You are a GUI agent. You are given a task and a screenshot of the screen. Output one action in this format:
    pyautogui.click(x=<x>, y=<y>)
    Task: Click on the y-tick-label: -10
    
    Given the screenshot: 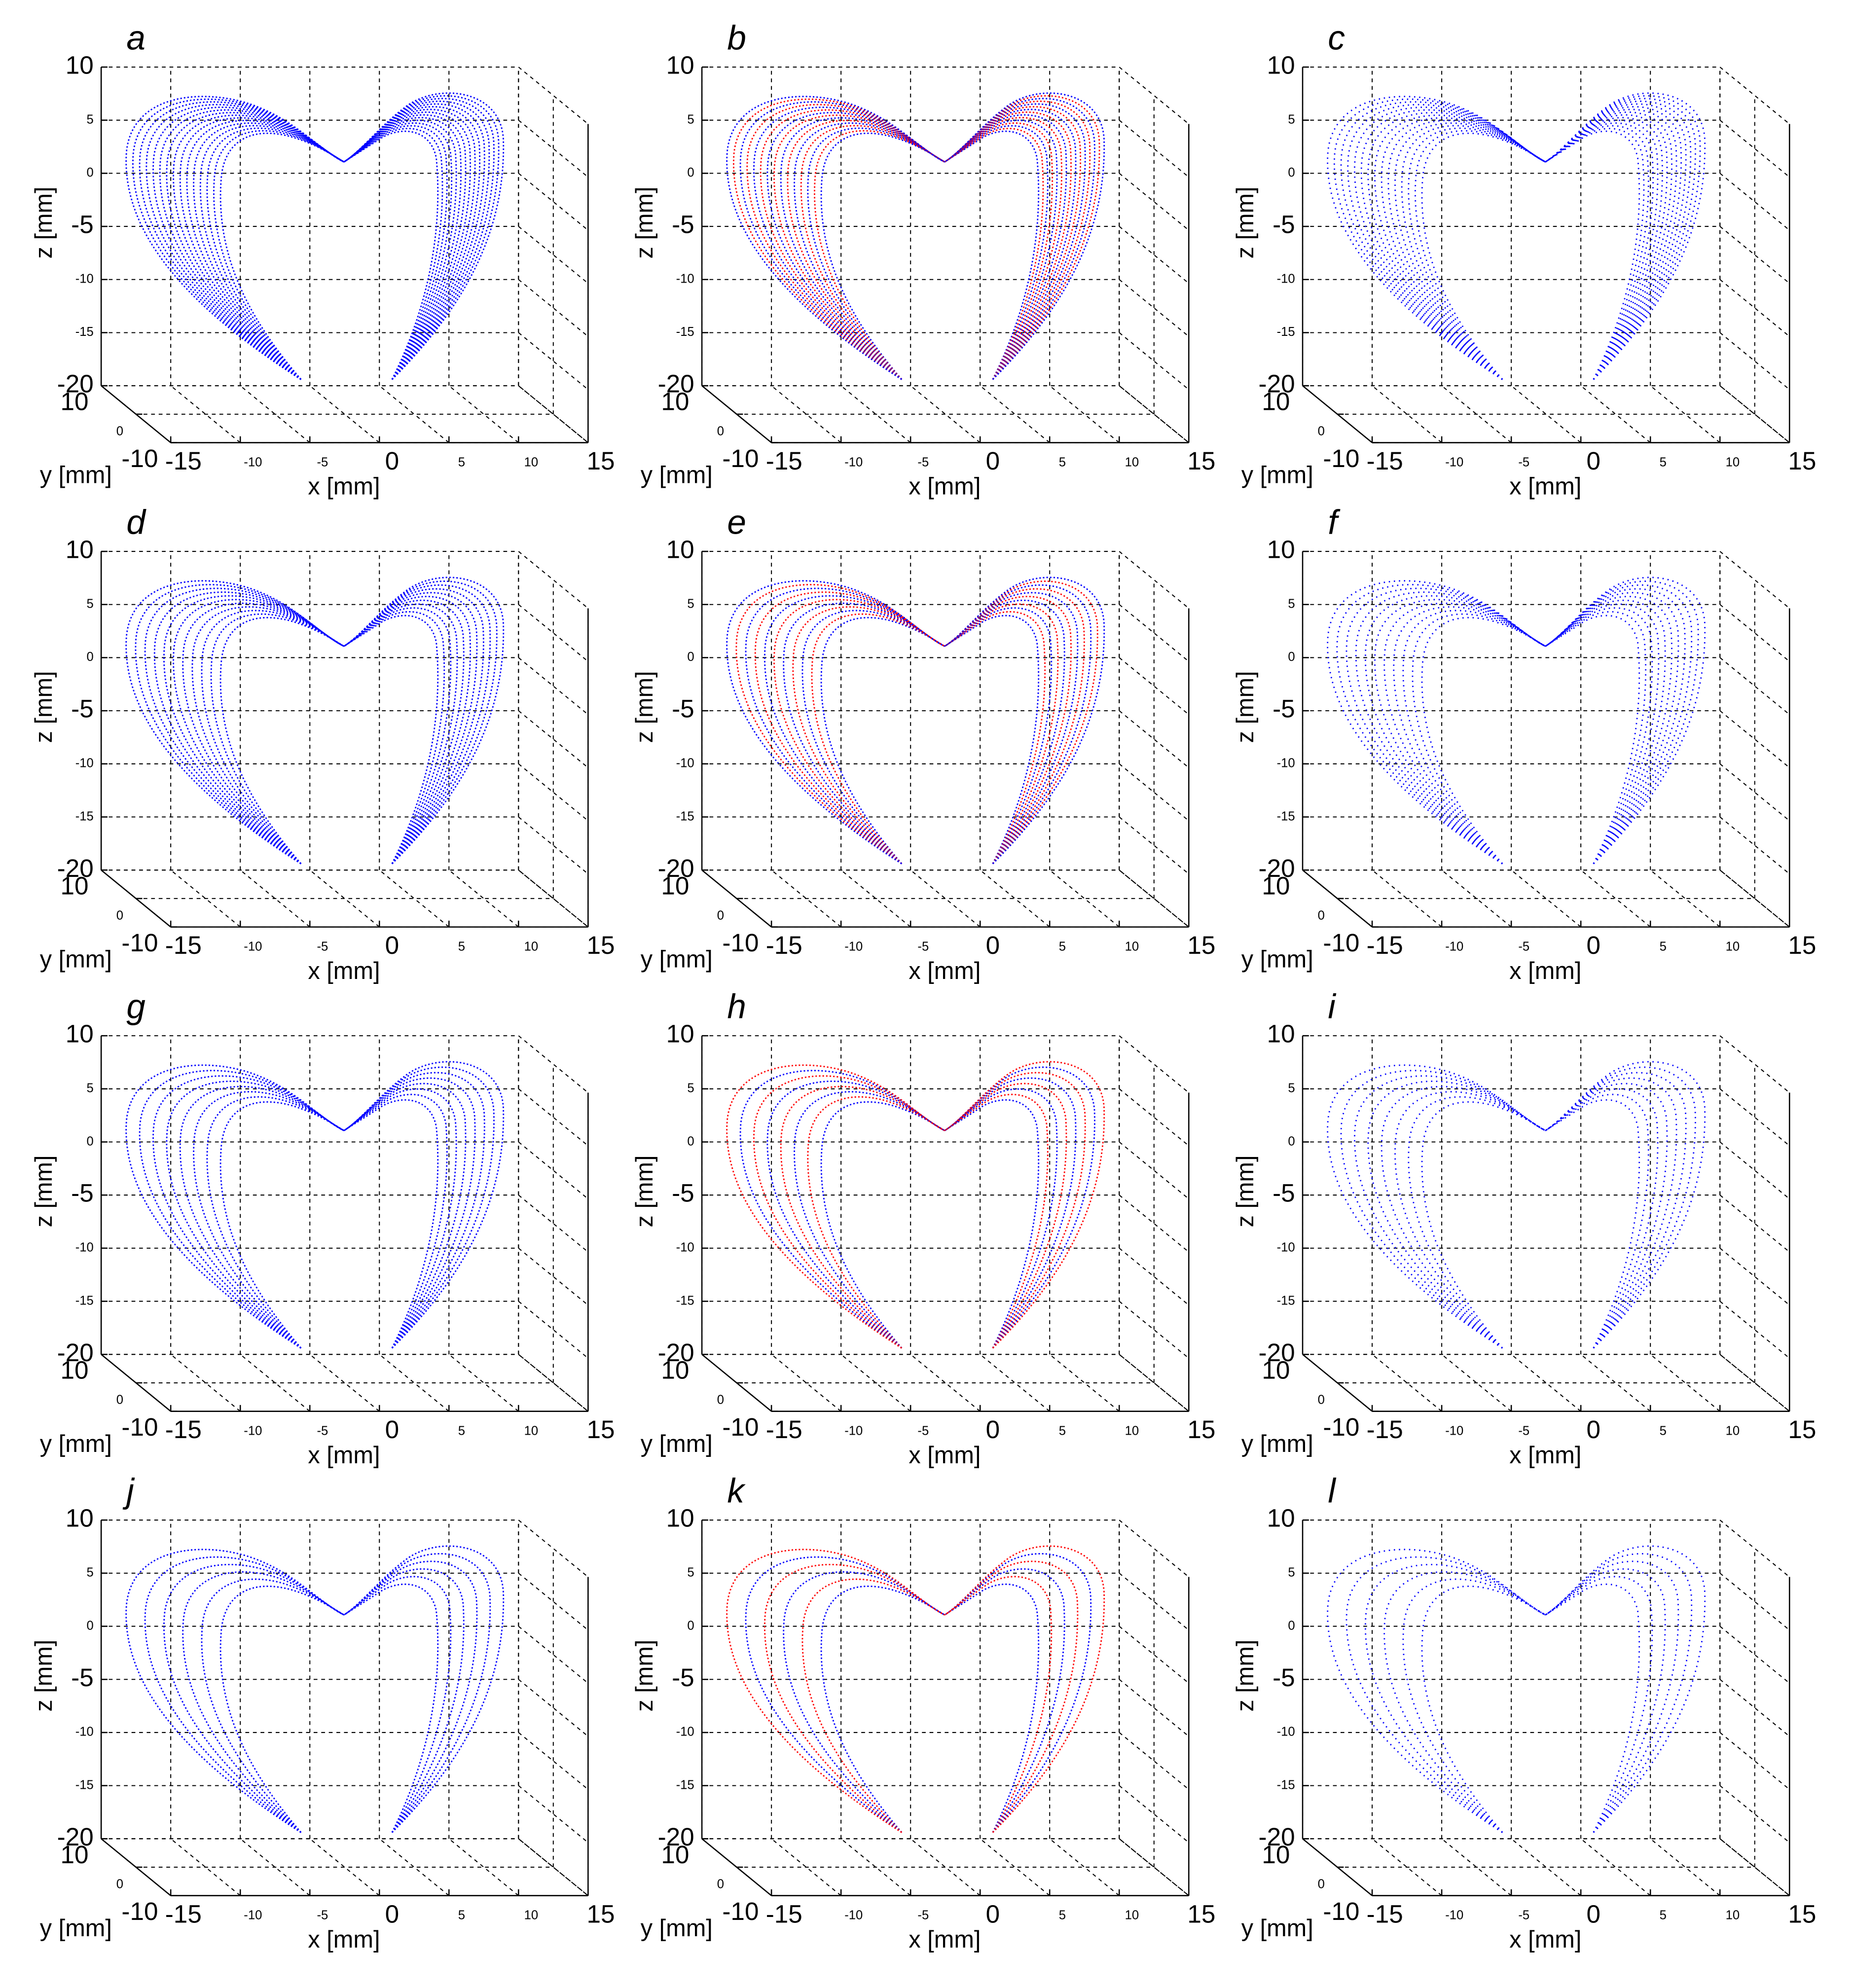 What is the action you would take?
    pyautogui.click(x=1341, y=1911)
    